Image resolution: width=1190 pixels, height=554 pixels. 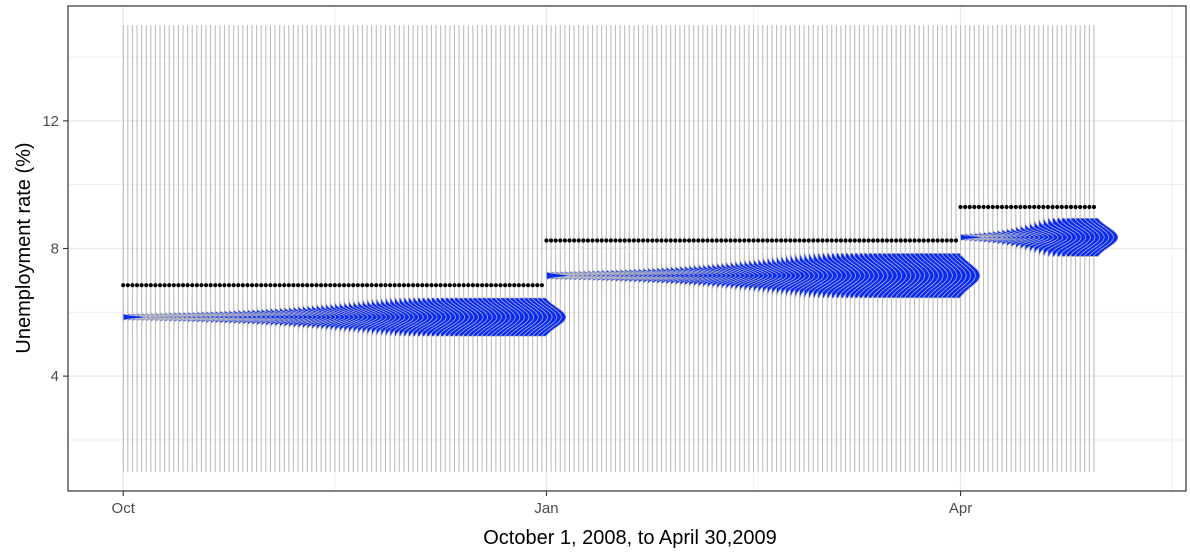 I want to click on y-tick-label: 8, so click(x=55, y=249).